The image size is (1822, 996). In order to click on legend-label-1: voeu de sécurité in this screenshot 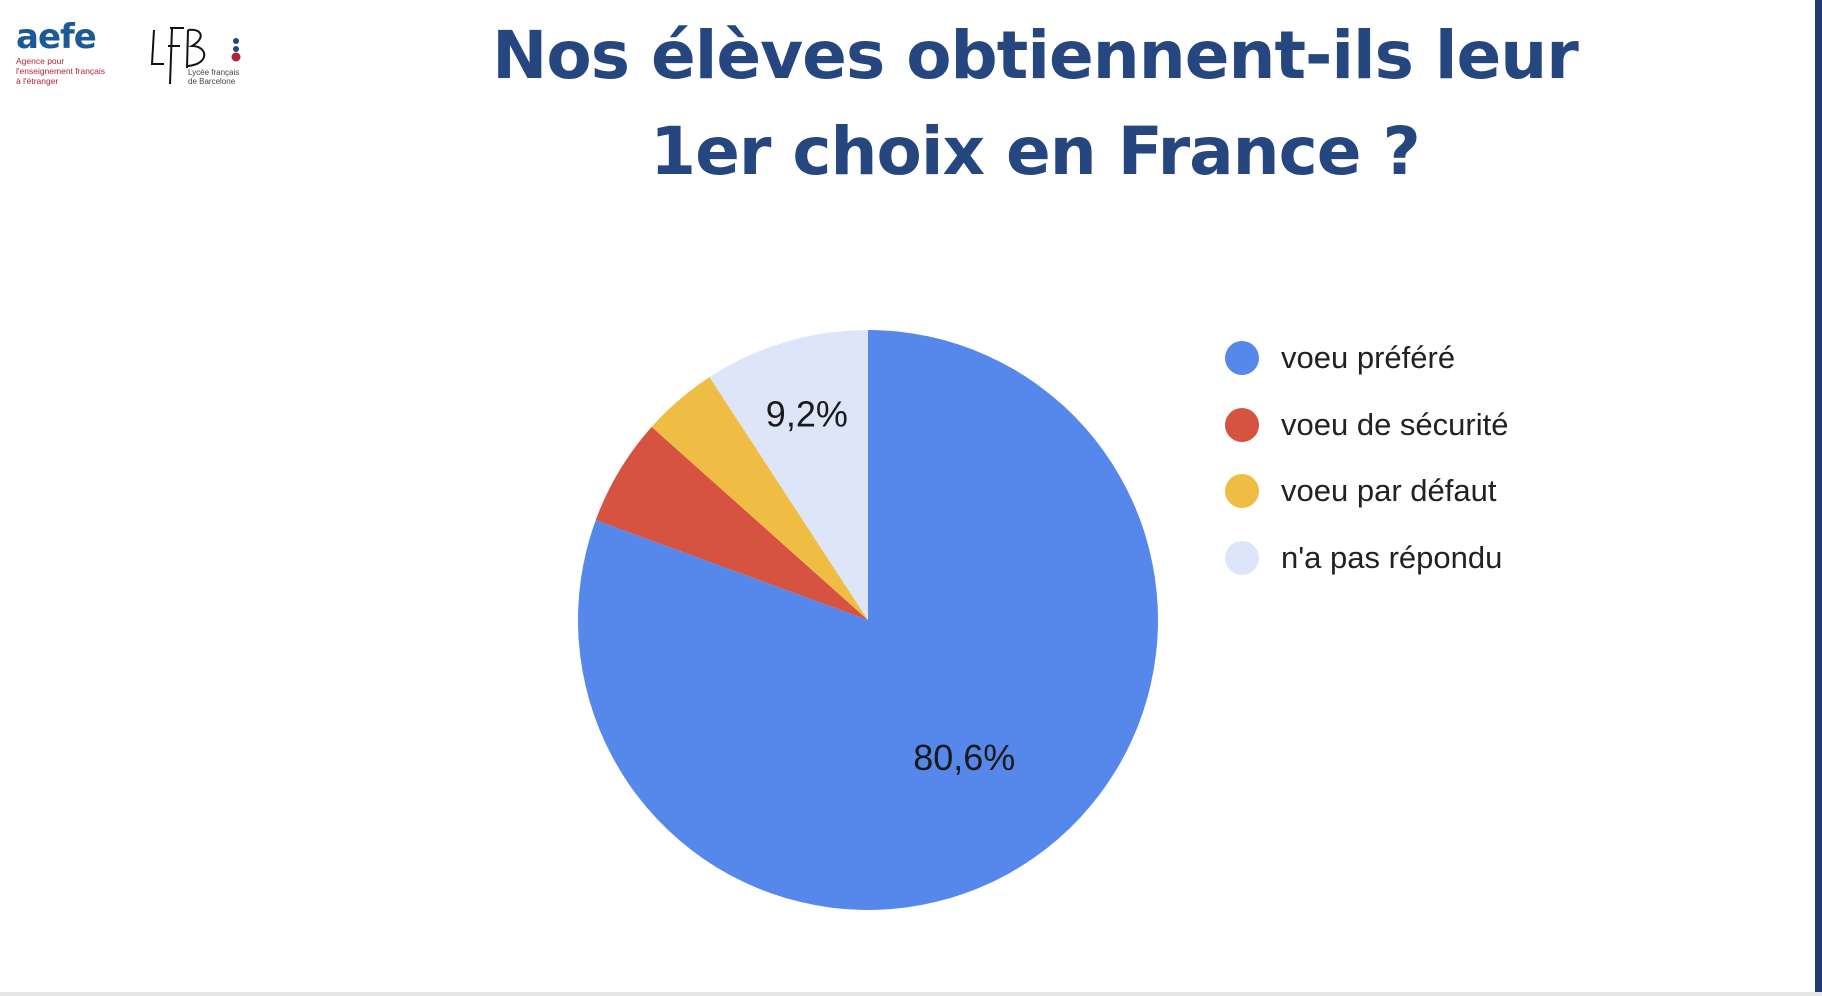, I will do `click(1395, 424)`.